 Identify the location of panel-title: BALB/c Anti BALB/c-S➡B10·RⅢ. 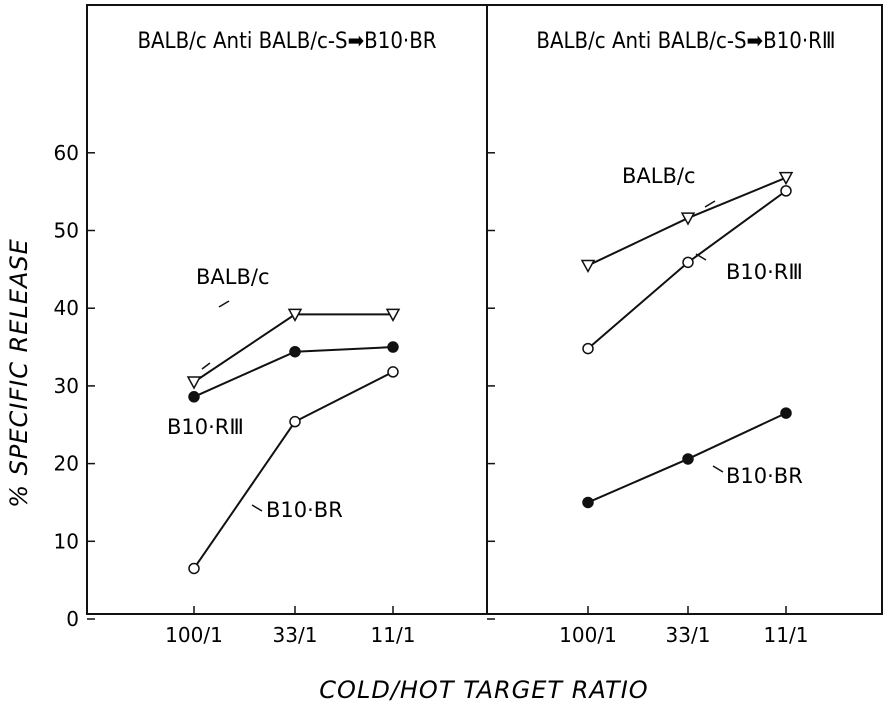
(685, 41).